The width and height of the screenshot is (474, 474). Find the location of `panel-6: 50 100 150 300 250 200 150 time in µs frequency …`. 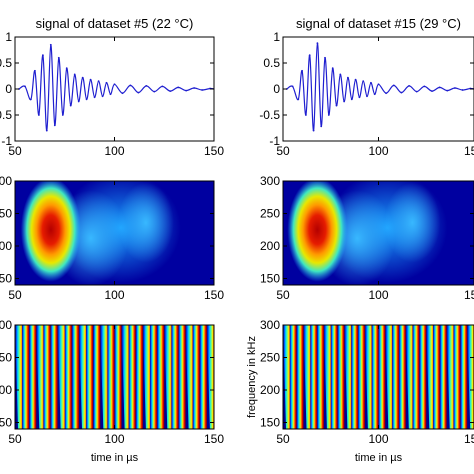

panel-6: 50 100 150 300 250 200 150 time in µs frequency … is located at coordinates (360, 391).